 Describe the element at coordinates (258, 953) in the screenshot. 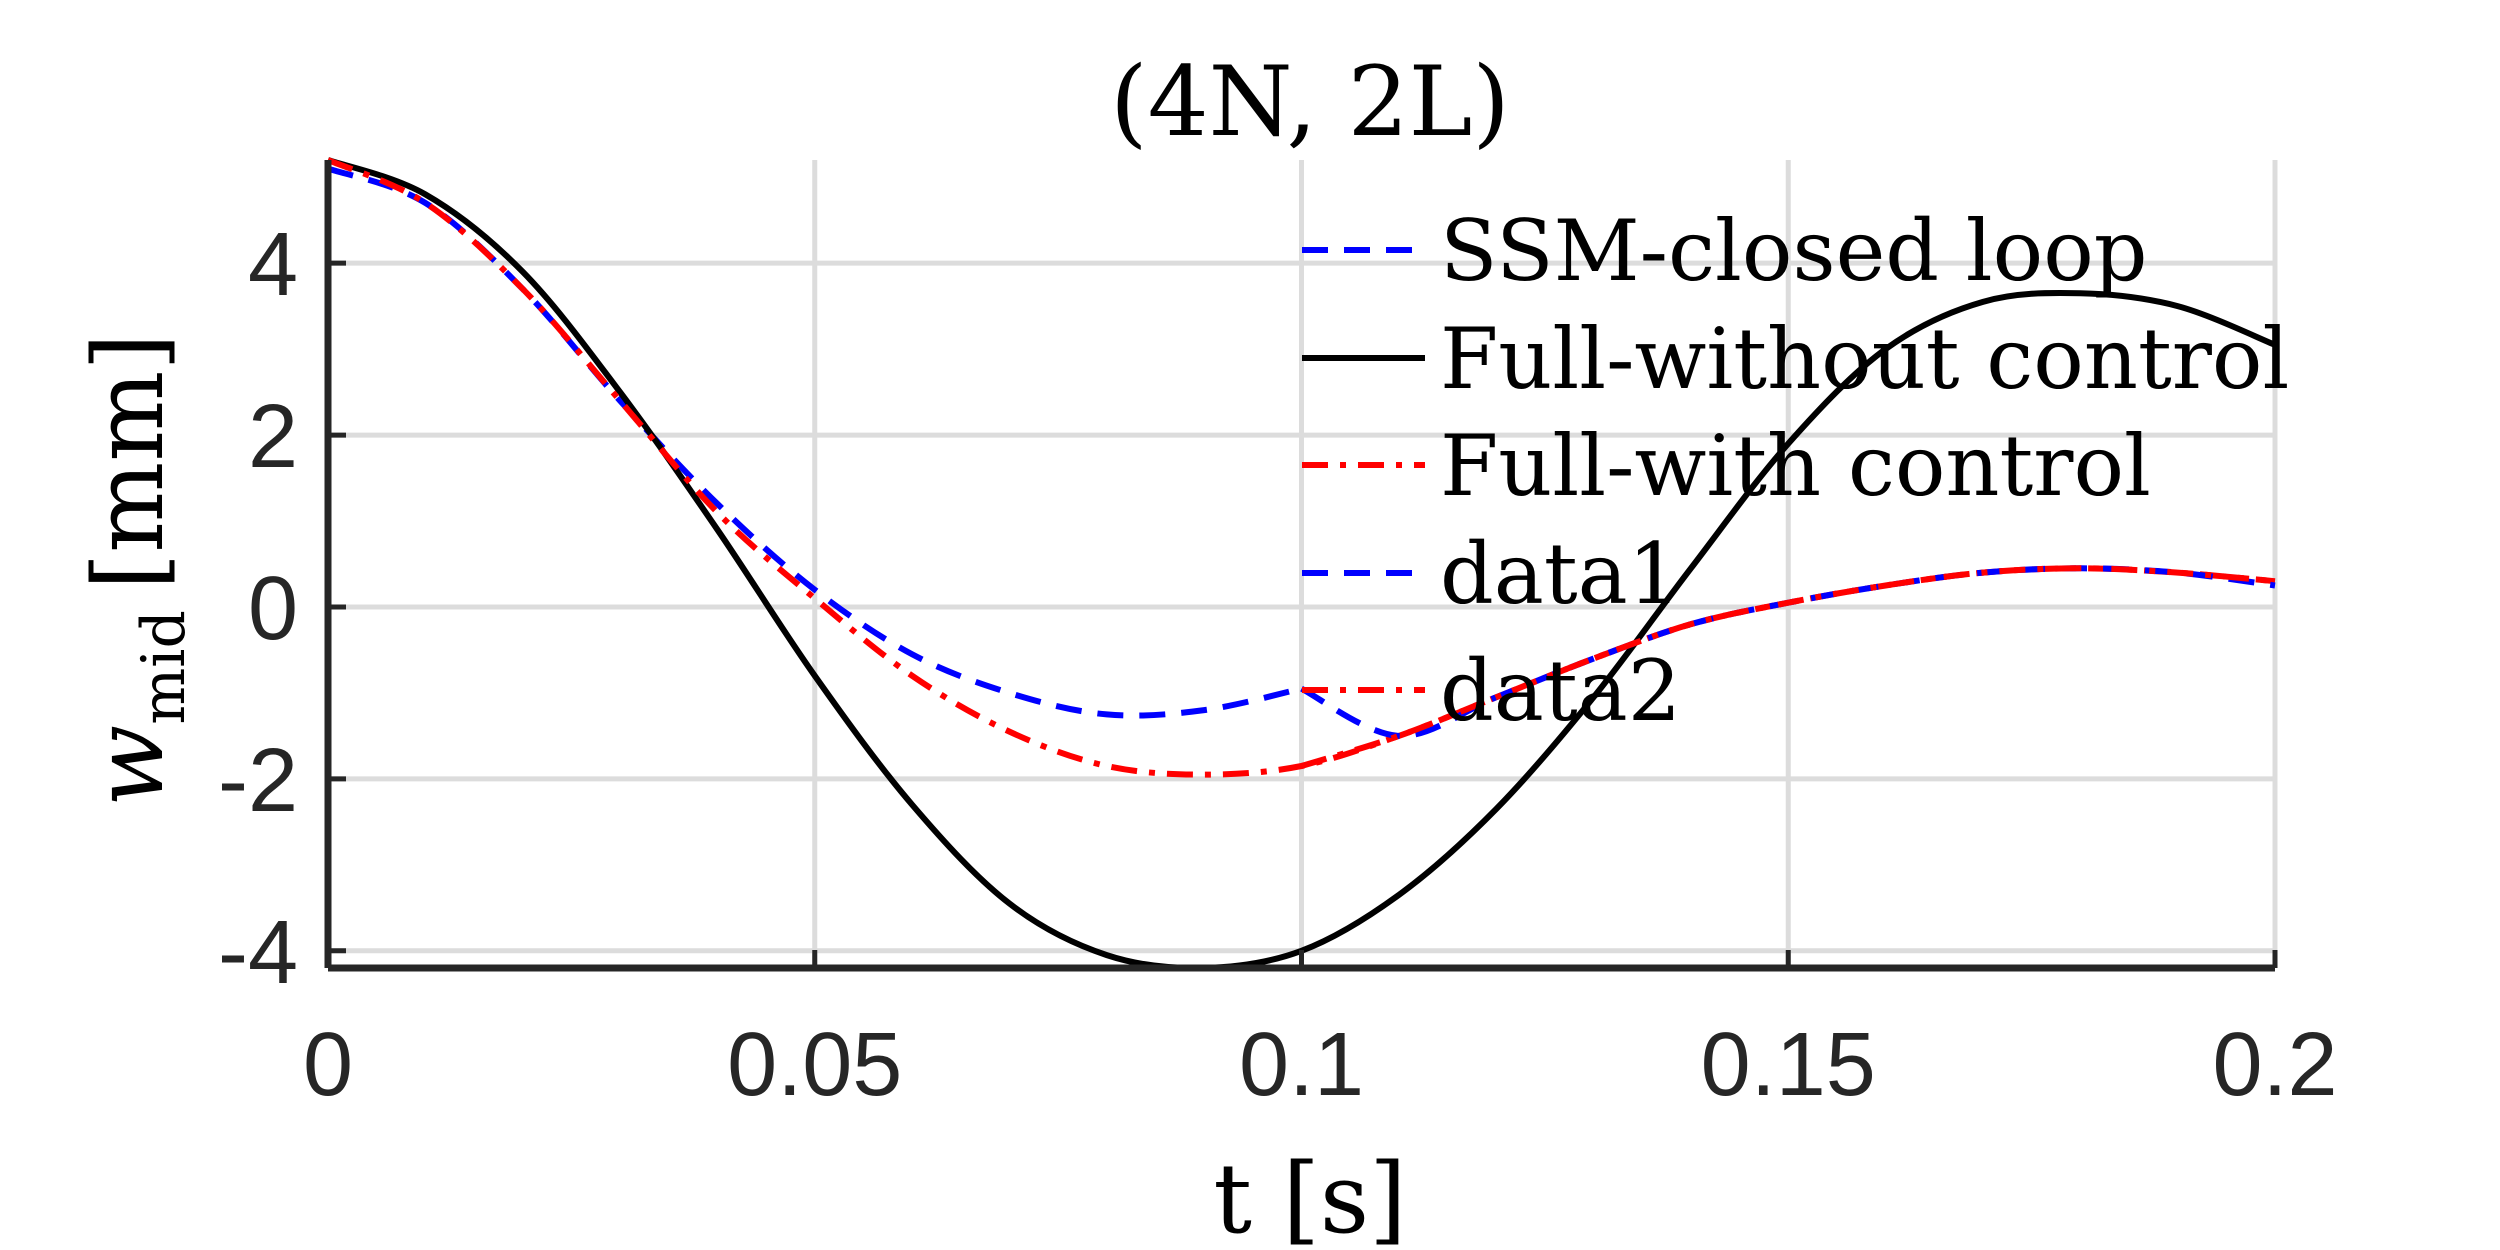

I see `y-tick-label: -4` at that location.